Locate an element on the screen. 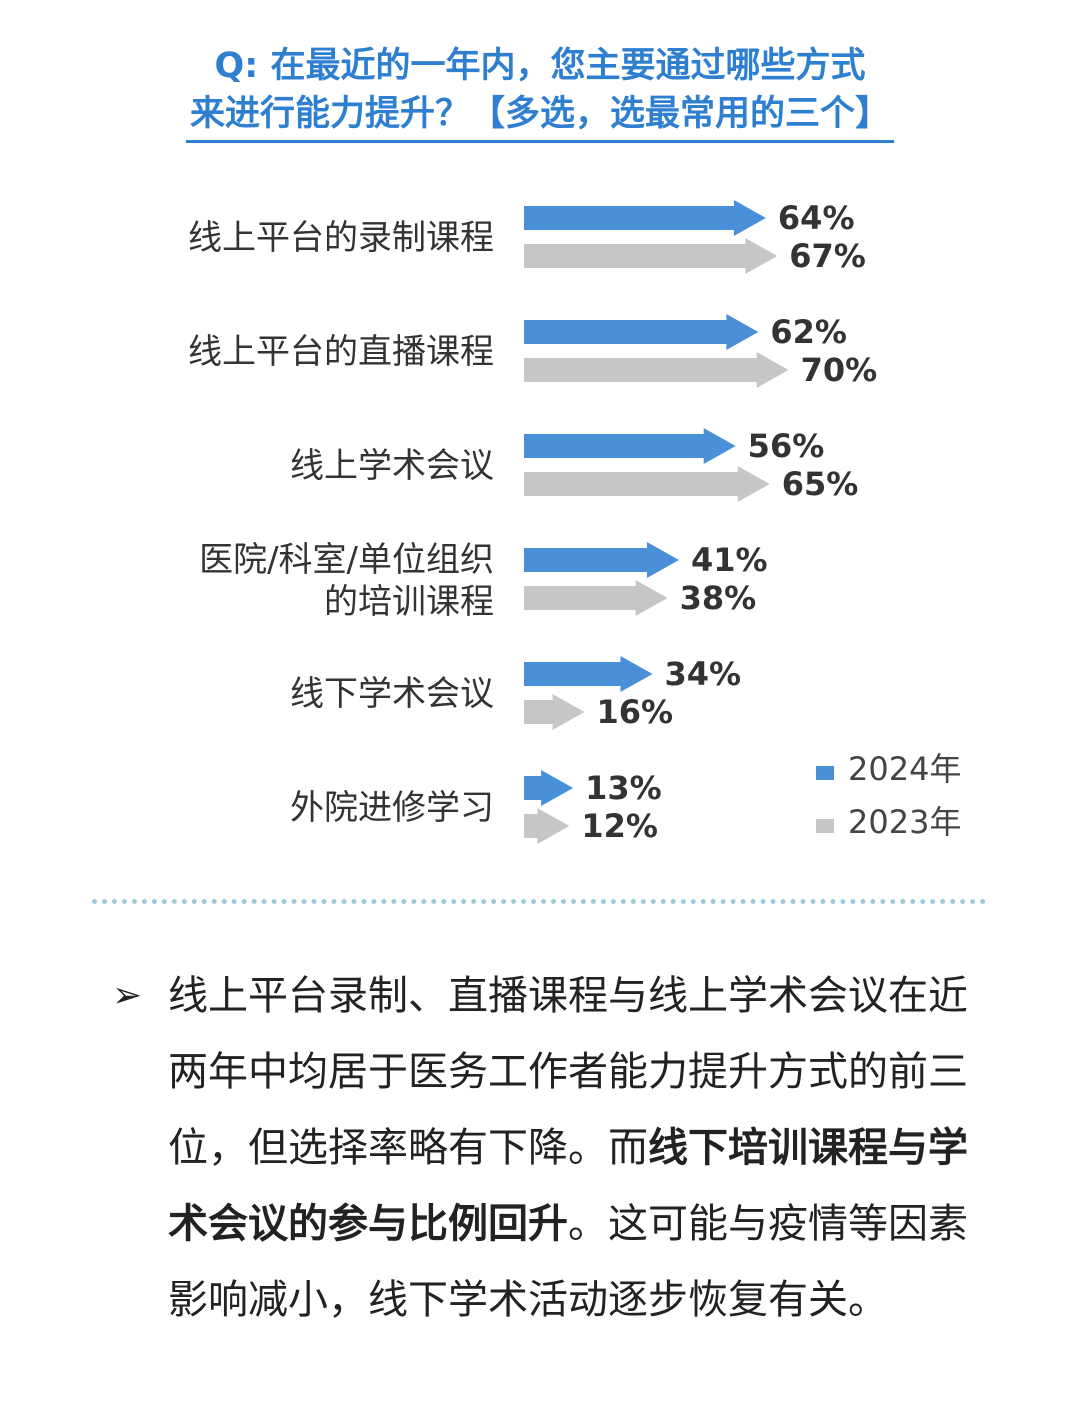  dotted-divider is located at coordinates (539, 901).